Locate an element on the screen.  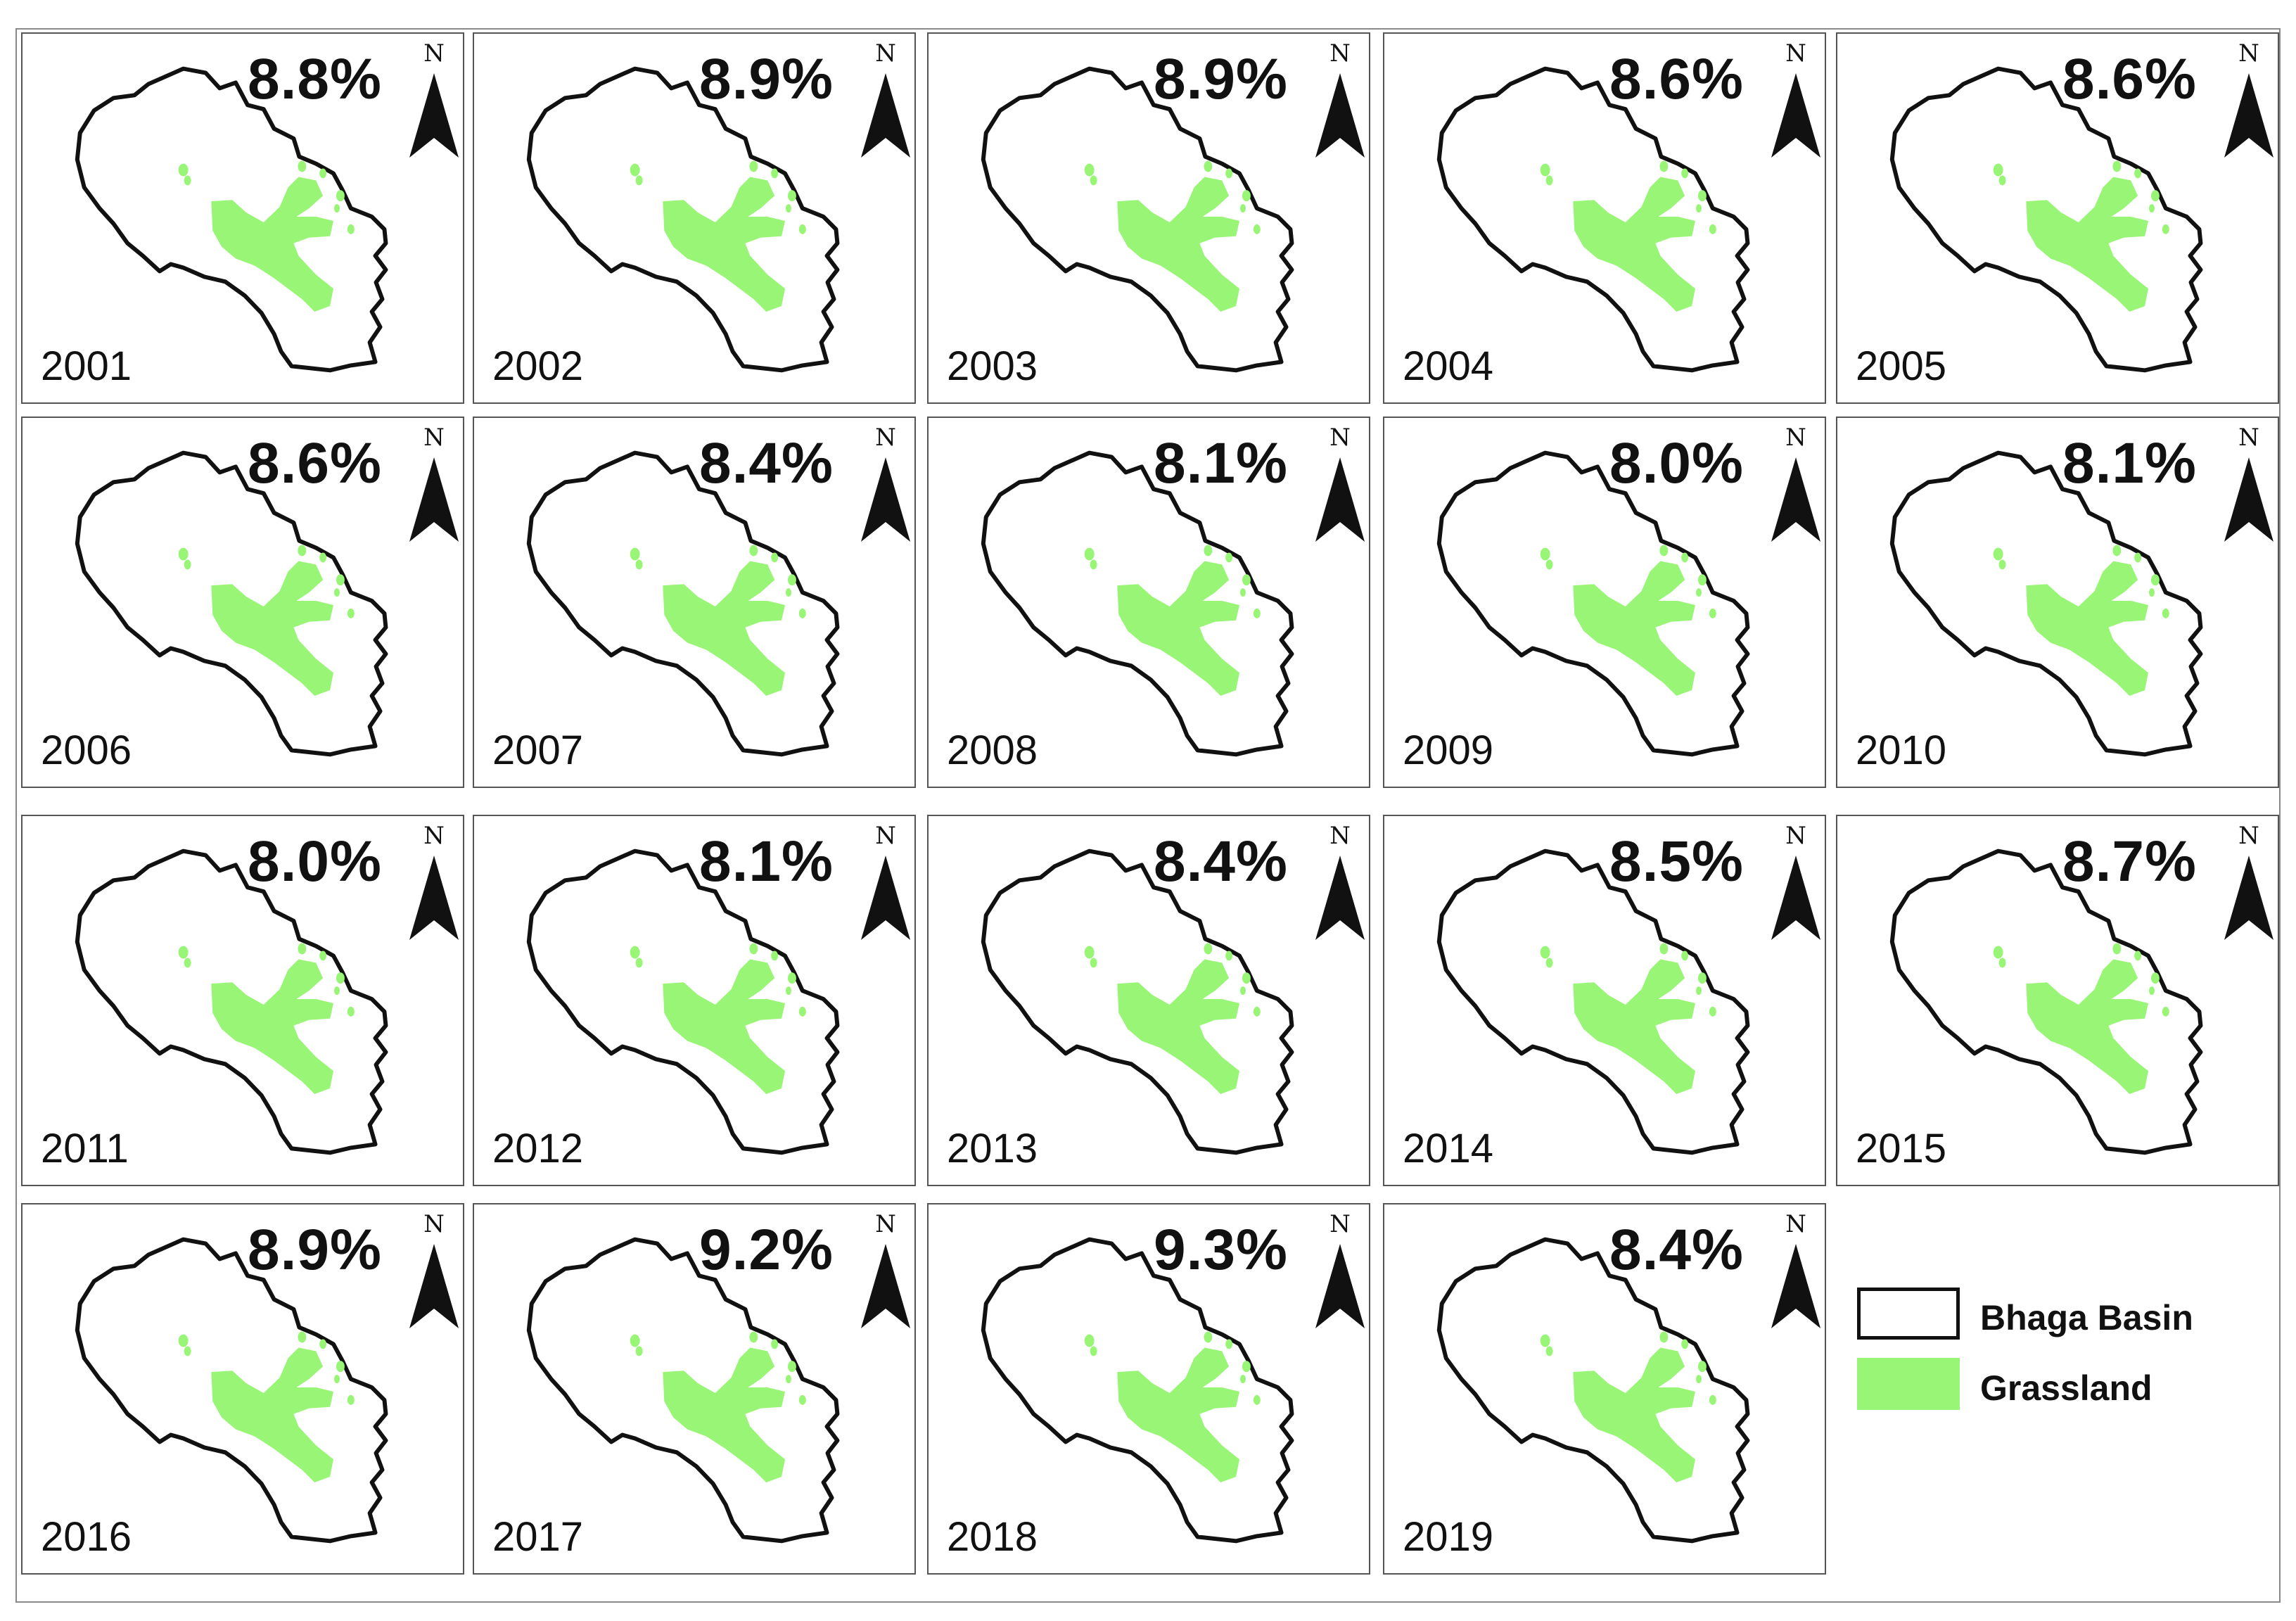
map-panel-2006: 8.6% 2006 N is located at coordinates (243, 603).